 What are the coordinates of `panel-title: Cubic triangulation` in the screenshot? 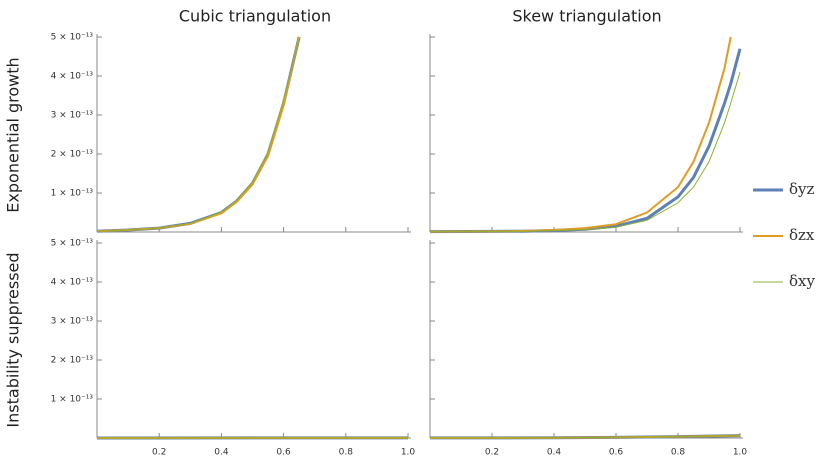 It's located at (255, 16).